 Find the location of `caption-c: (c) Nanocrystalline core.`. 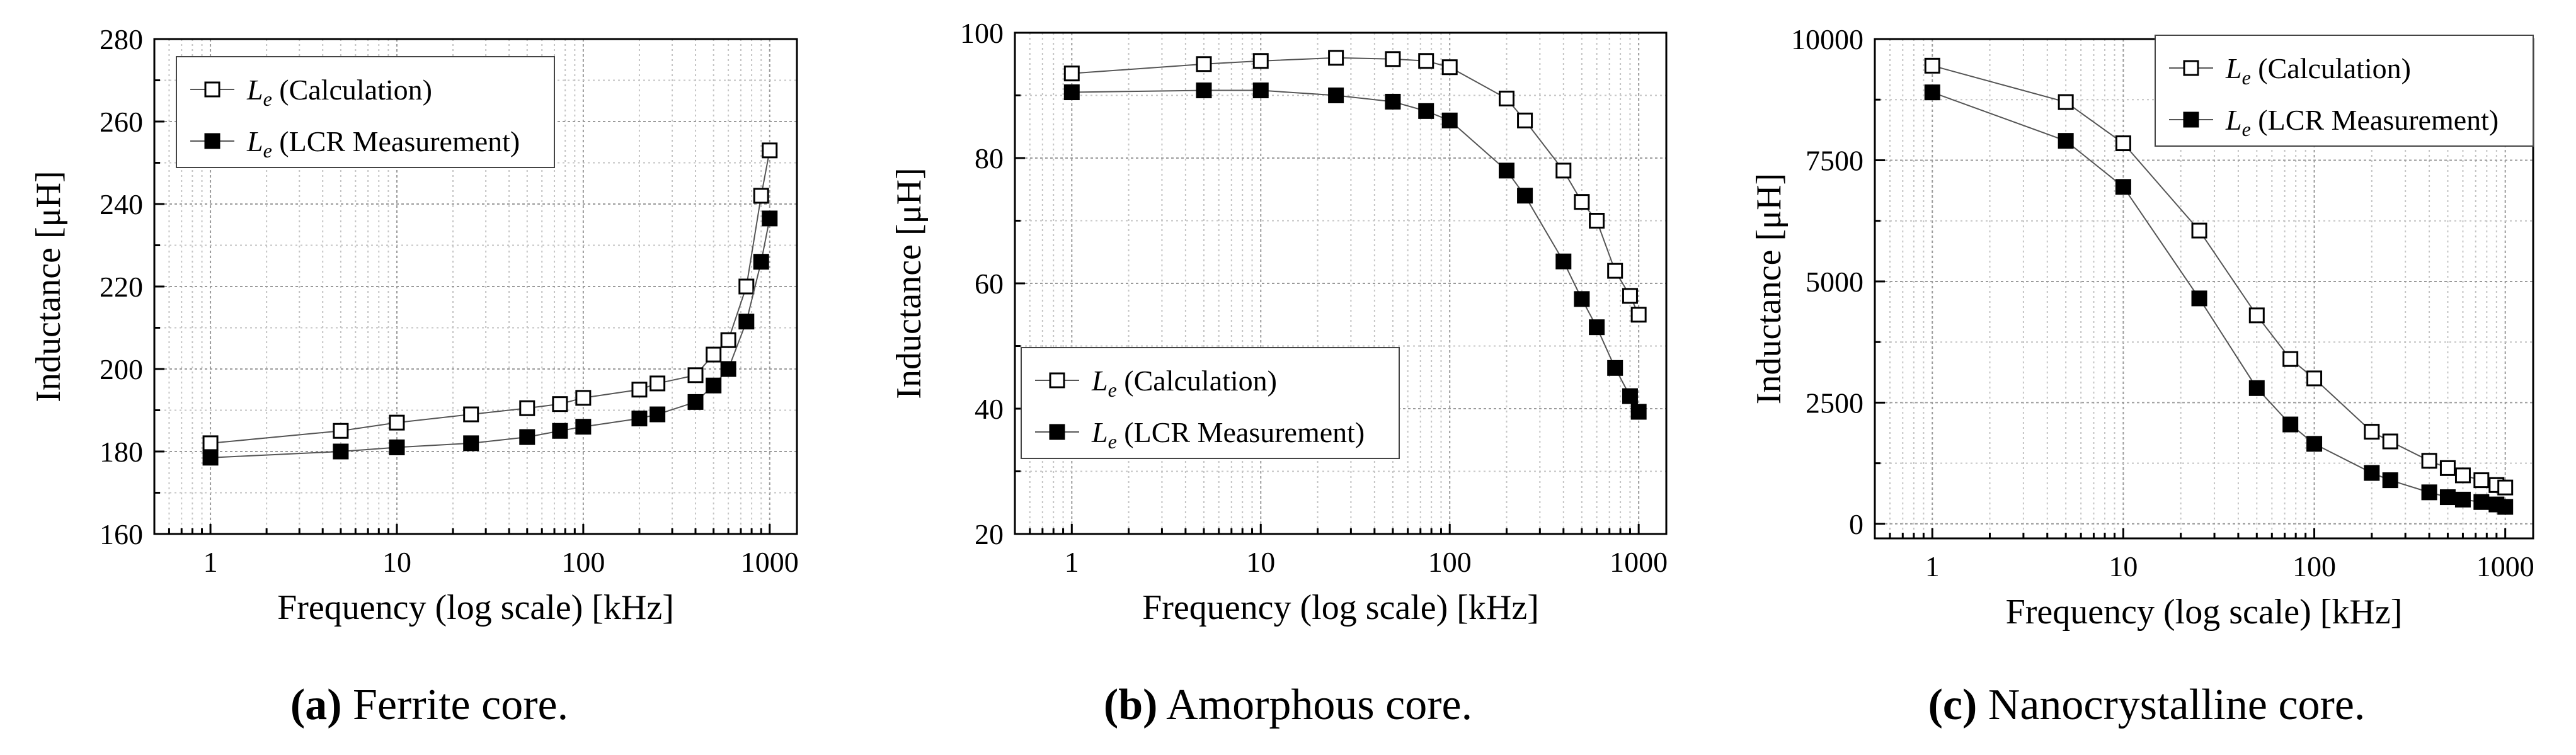

caption-c: (c) Nanocrystalline core. is located at coordinates (2147, 705).